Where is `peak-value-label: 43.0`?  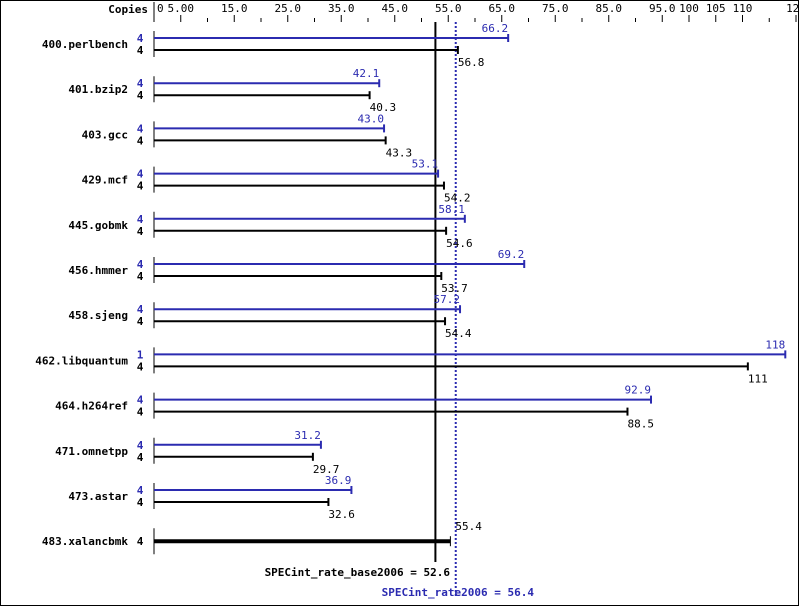
peak-value-label: 43.0 is located at coordinates (371, 118).